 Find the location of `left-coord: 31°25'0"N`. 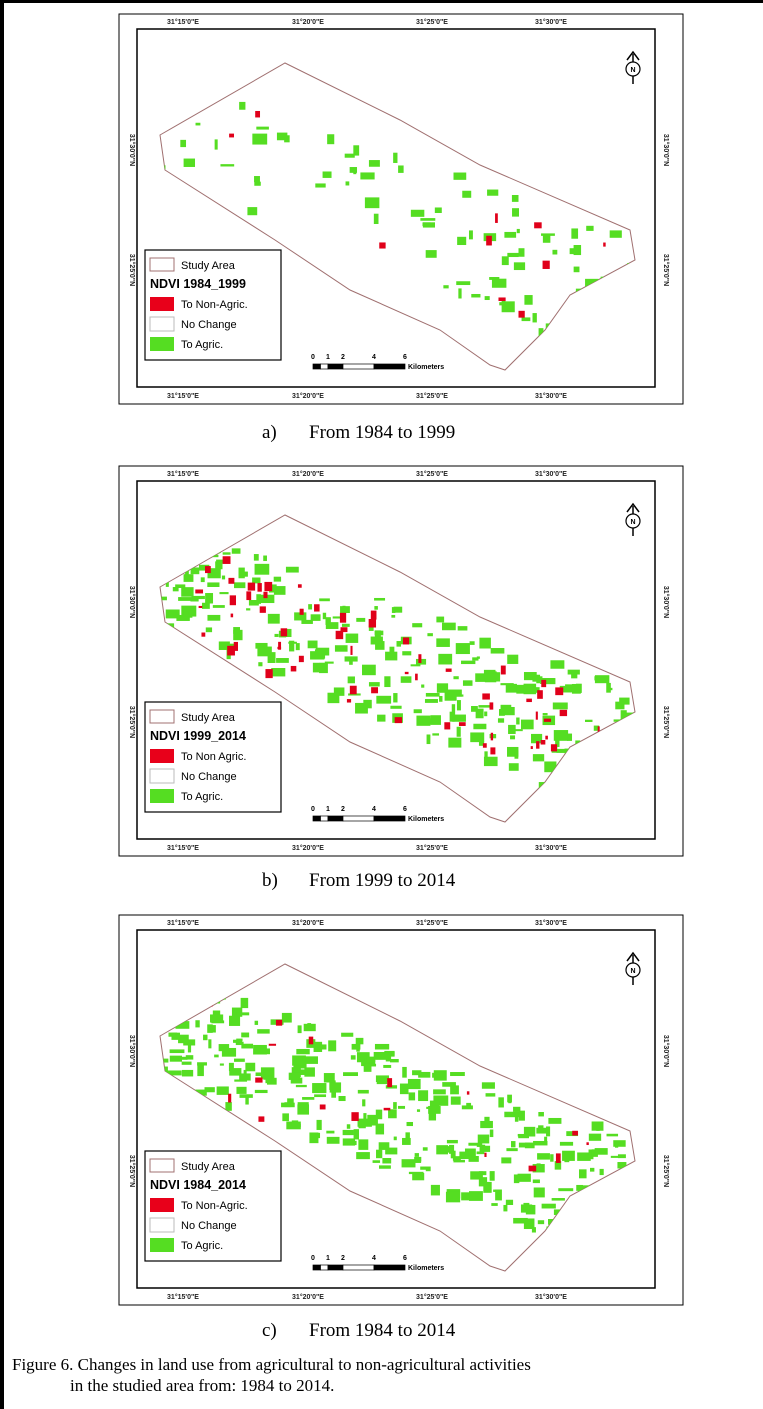

left-coord: 31°25'0"N is located at coordinates (132, 1171).